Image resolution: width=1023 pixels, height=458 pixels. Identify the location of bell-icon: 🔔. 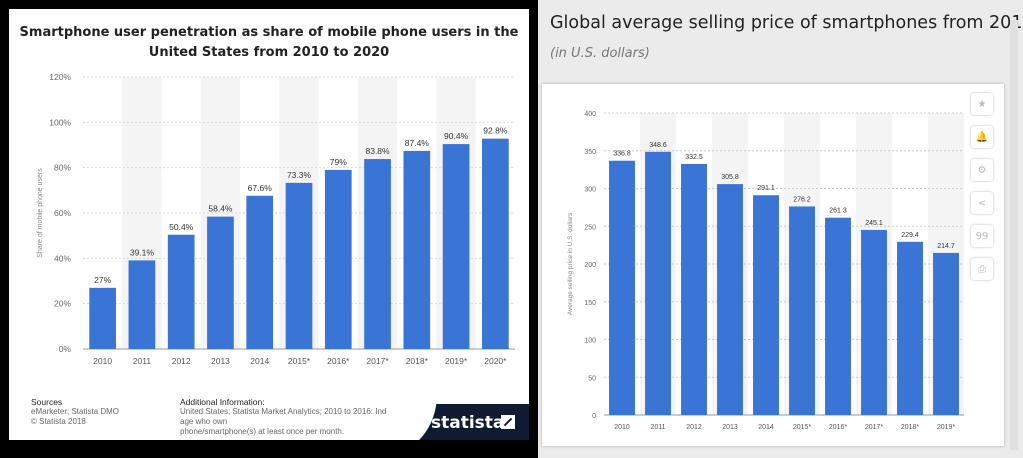
(982, 137).